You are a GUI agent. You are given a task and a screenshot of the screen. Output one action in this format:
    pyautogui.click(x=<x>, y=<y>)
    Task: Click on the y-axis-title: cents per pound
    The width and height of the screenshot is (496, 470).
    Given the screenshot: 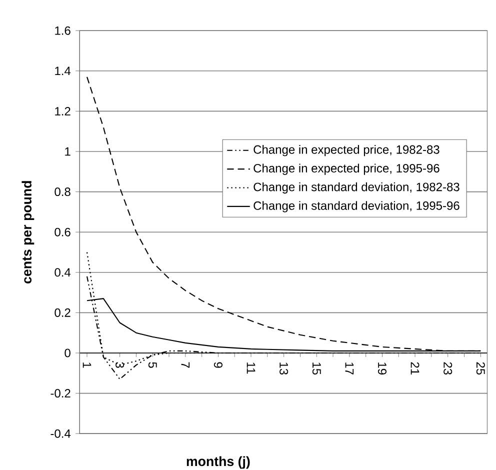 What is the action you would take?
    pyautogui.click(x=28, y=232)
    